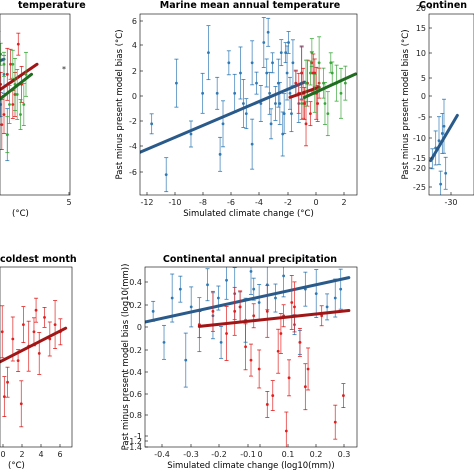 The height and width of the screenshot is (474, 474). Describe the element at coordinates (248, 454) in the screenshot. I see `x-tick-label: -0.1` at that location.